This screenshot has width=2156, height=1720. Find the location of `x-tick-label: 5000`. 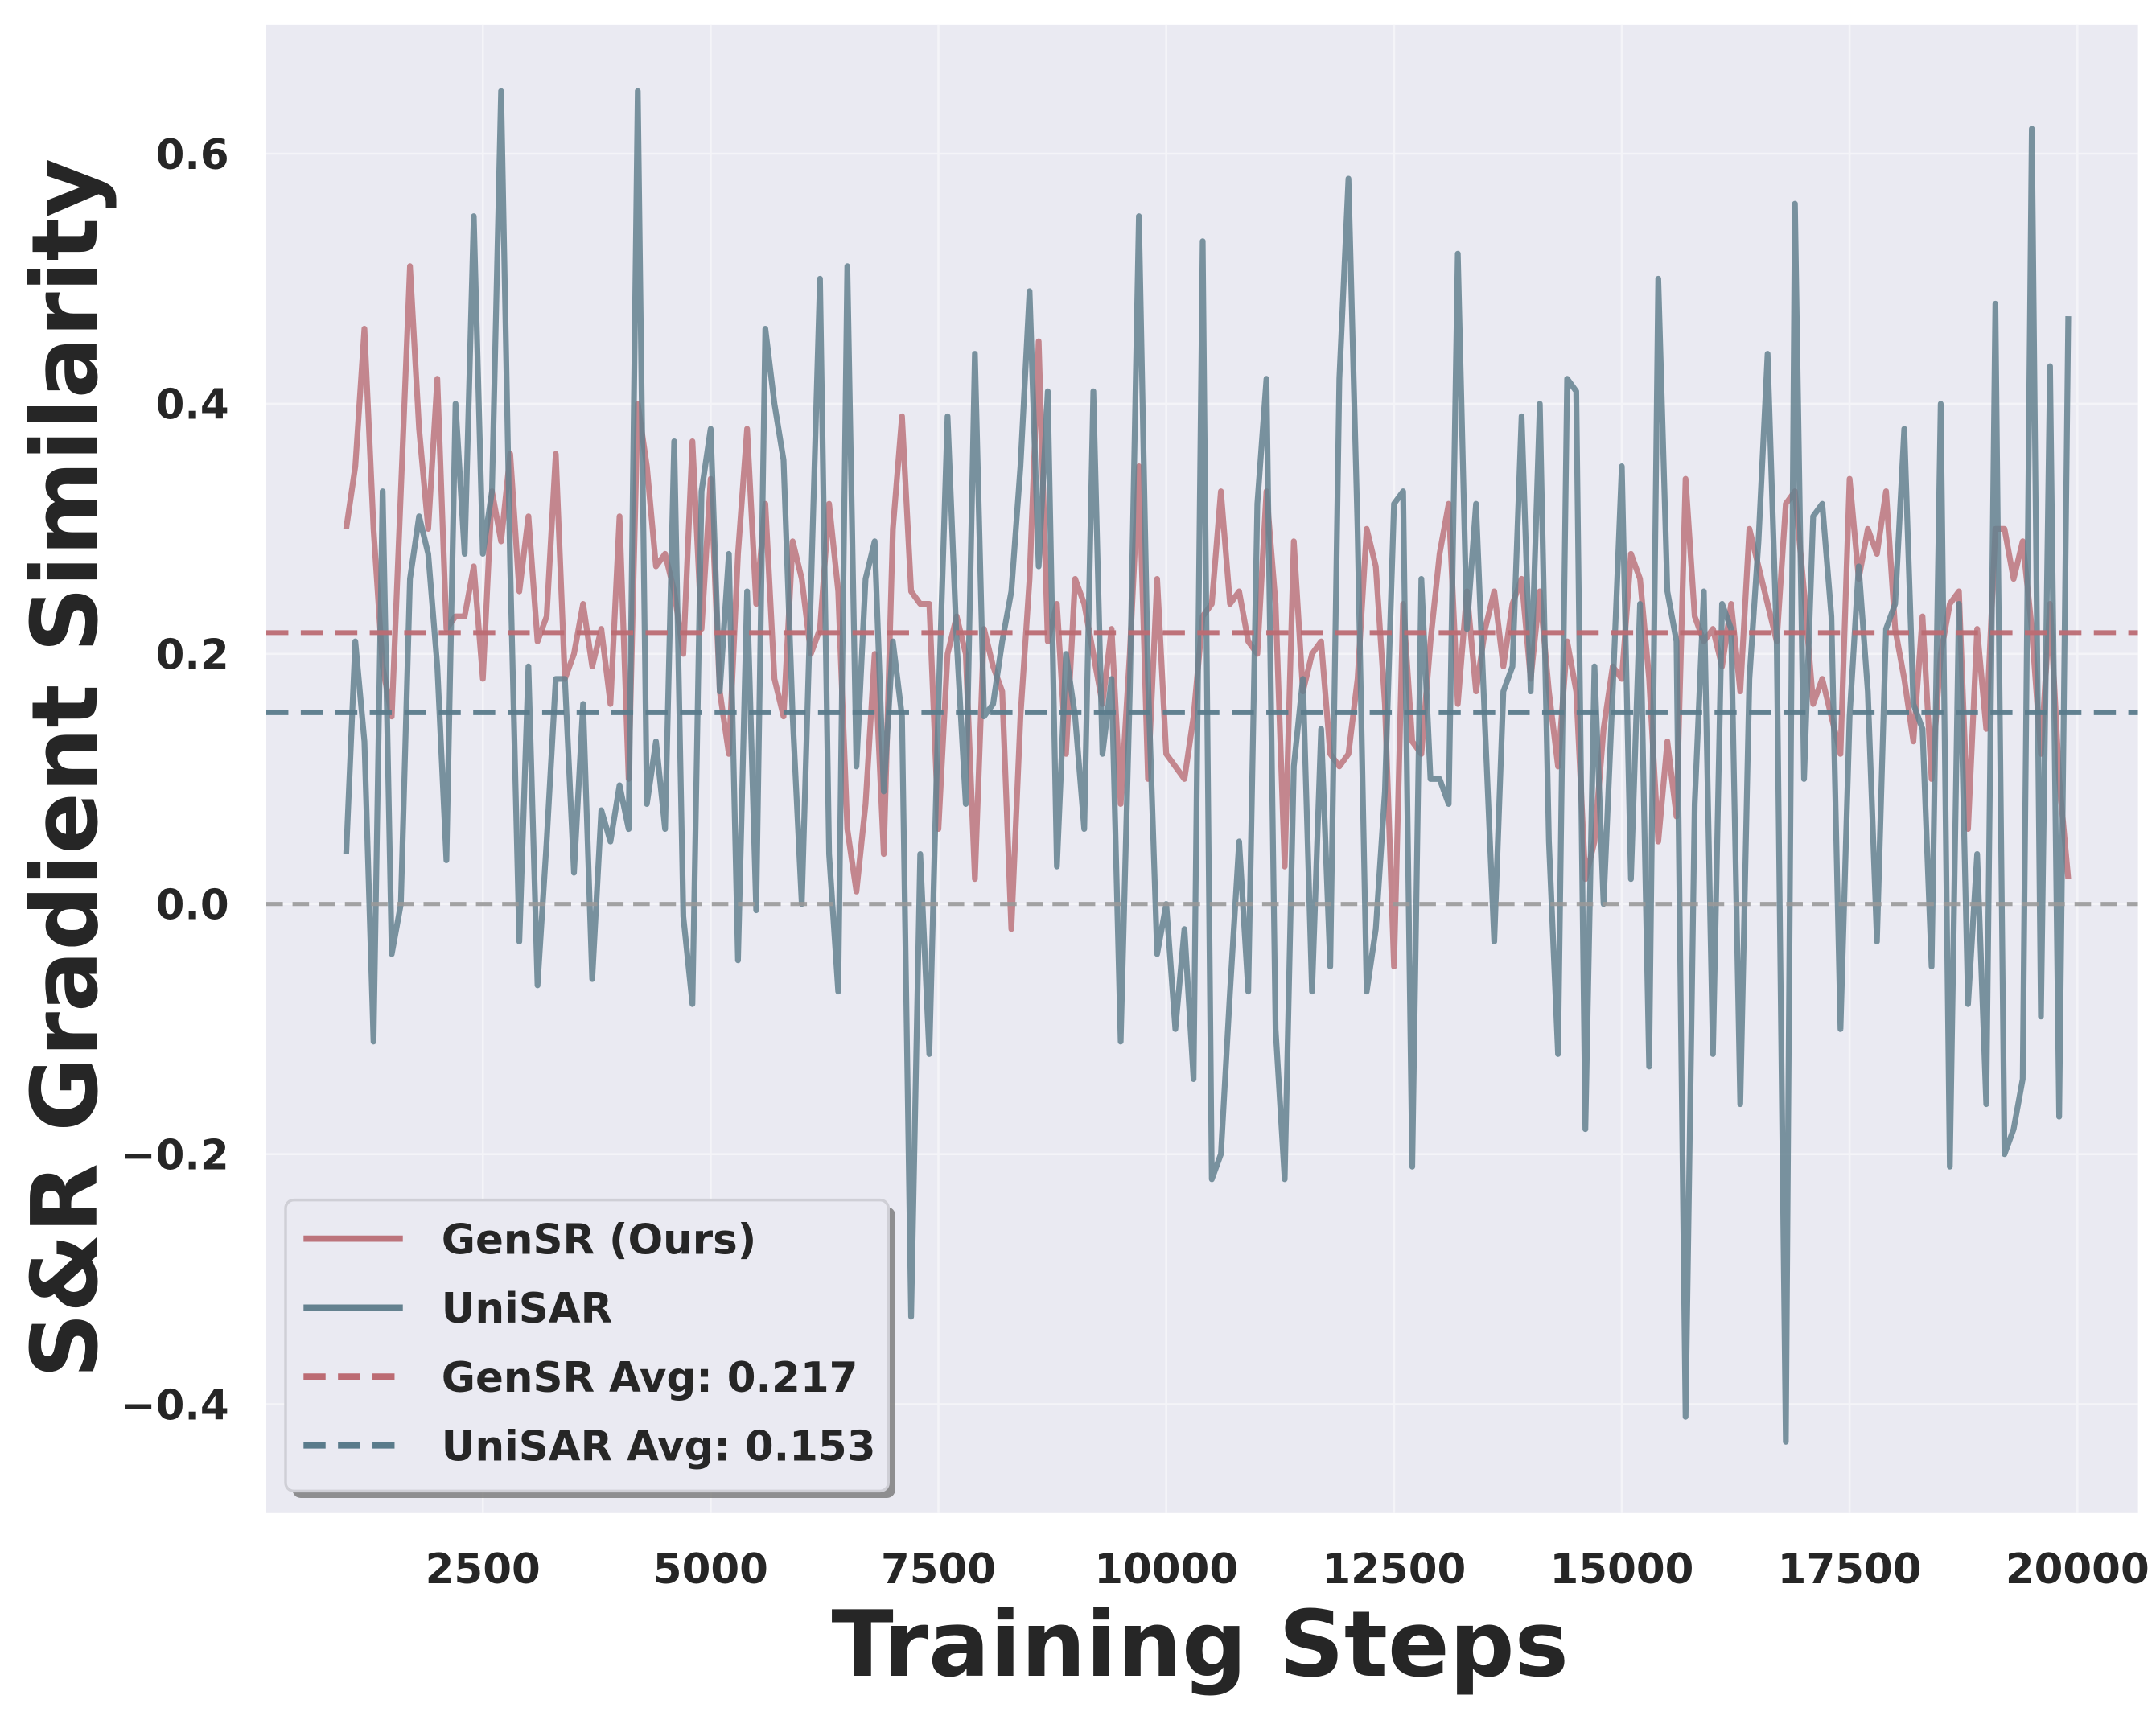

x-tick-label: 5000 is located at coordinates (710, 1569).